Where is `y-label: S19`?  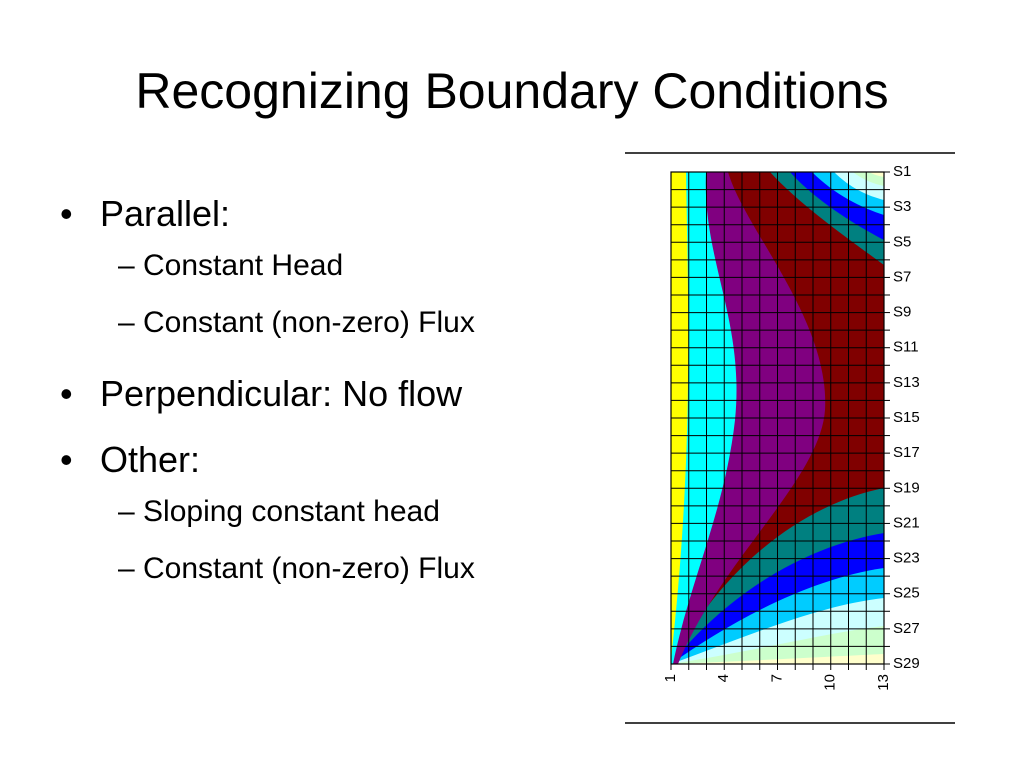
y-label: S19 is located at coordinates (906, 487).